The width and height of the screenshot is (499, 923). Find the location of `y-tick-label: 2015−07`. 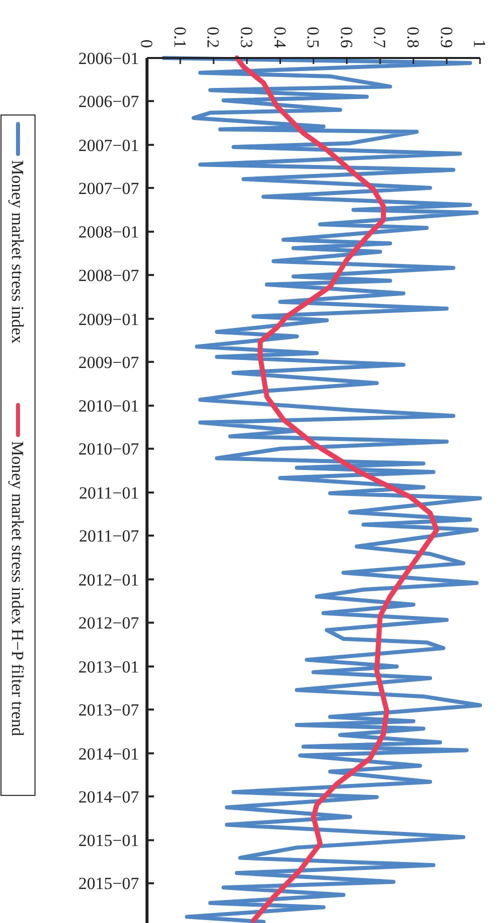

y-tick-label: 2015−07 is located at coordinates (109, 884).